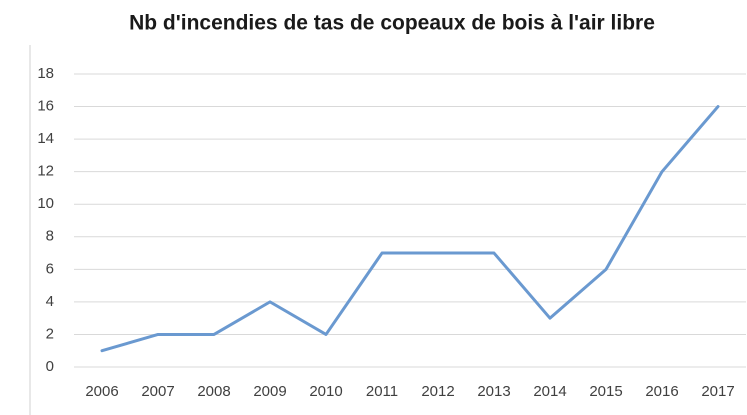 Image resolution: width=747 pixels, height=415 pixels. What do you see at coordinates (45, 138) in the screenshot?
I see `y-tick-label: 14` at bounding box center [45, 138].